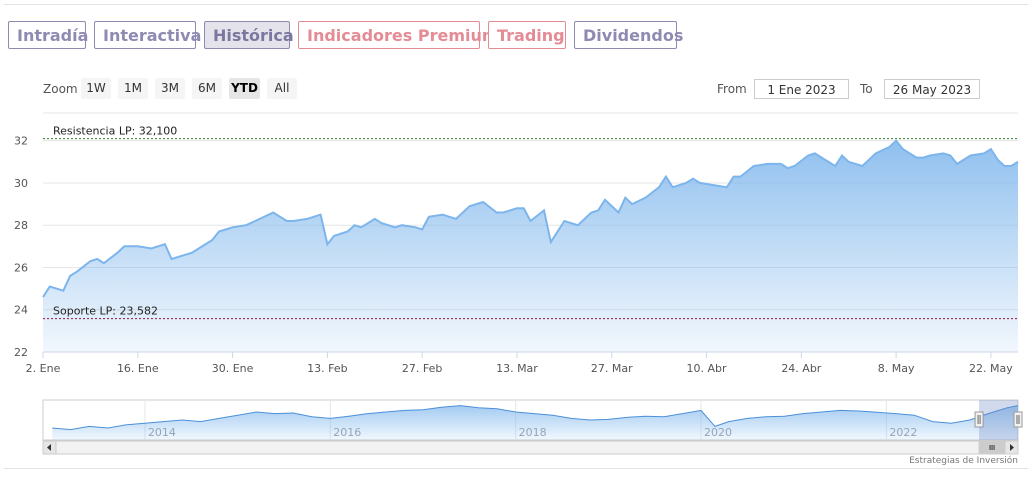 Image resolution: width=1034 pixels, height=477 pixels. Describe the element at coordinates (1012, 447) in the screenshot. I see `arrow-right-icon` at that location.